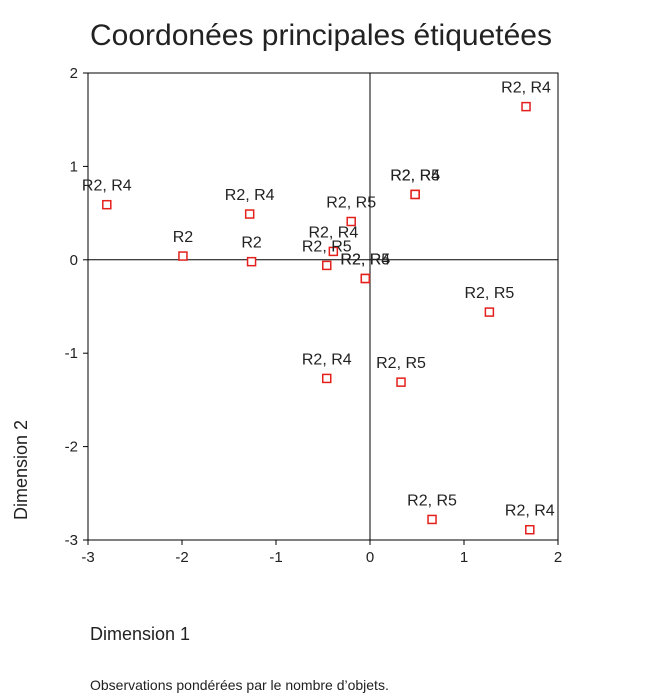 The width and height of the screenshot is (655, 697). What do you see at coordinates (21, 470) in the screenshot?
I see `y-axis-label: Dimension 2` at bounding box center [21, 470].